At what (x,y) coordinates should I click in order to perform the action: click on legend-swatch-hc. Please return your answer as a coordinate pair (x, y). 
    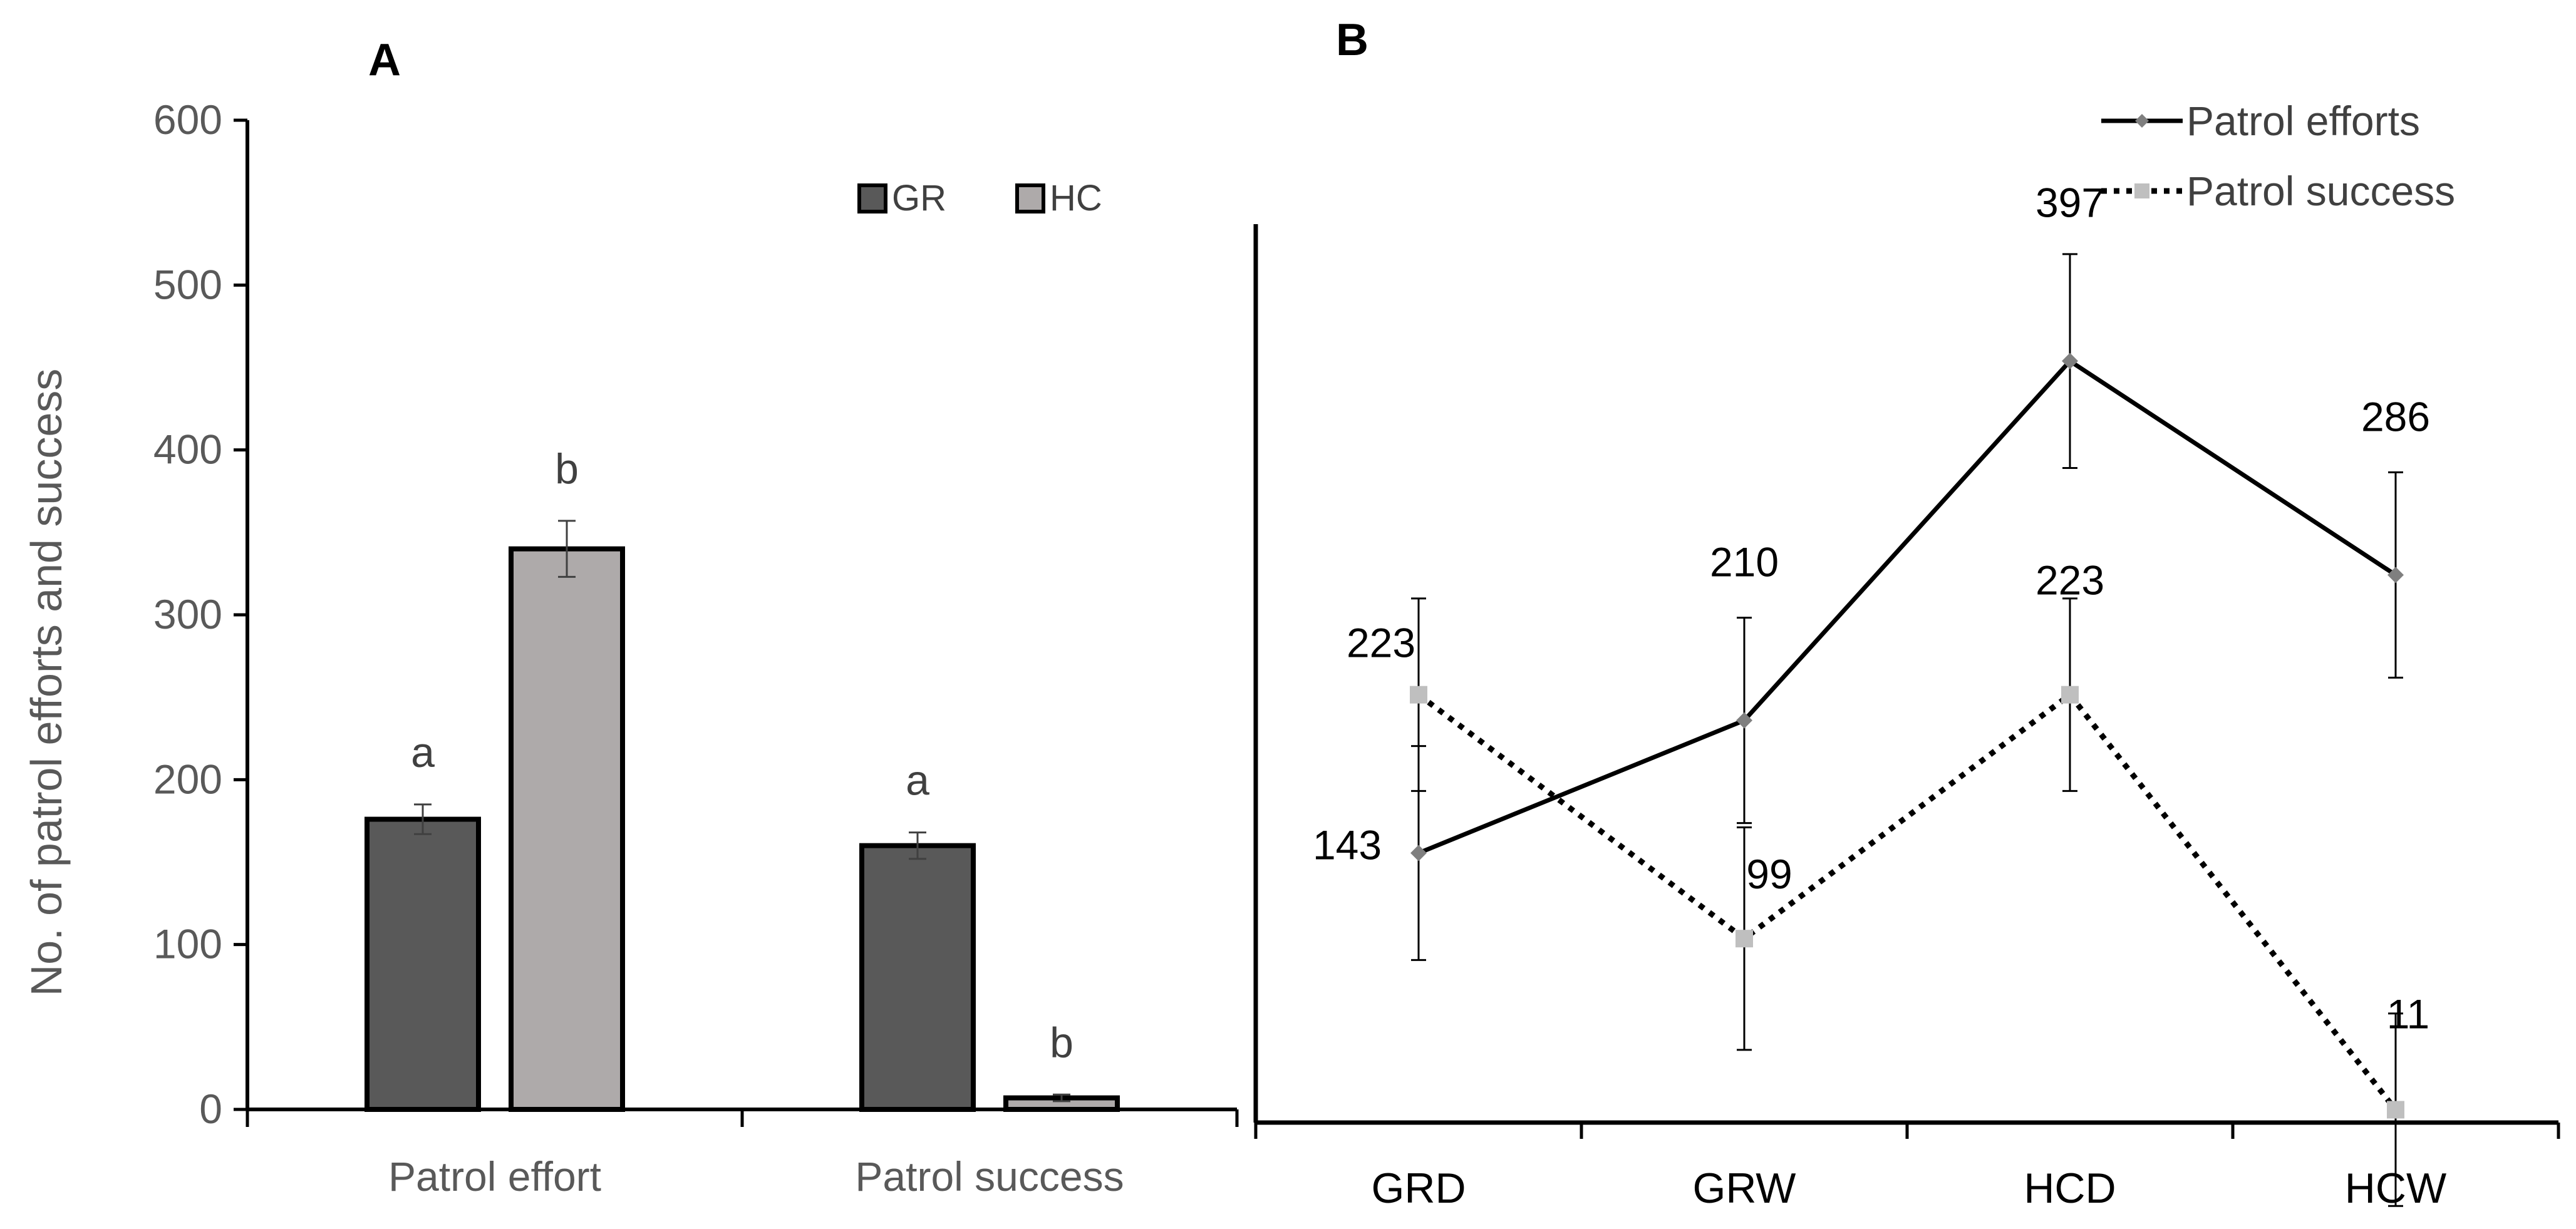
    Looking at the image, I should click on (1030, 198).